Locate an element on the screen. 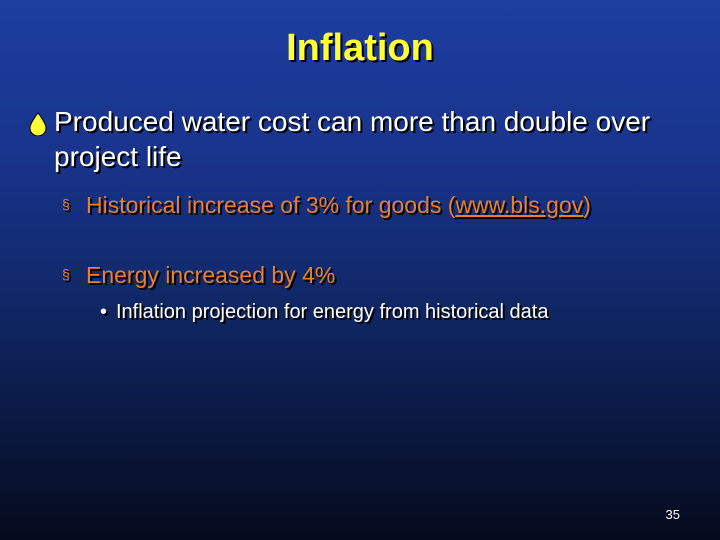 The width and height of the screenshot is (720, 540). water-drop-icon is located at coordinates (38, 124).